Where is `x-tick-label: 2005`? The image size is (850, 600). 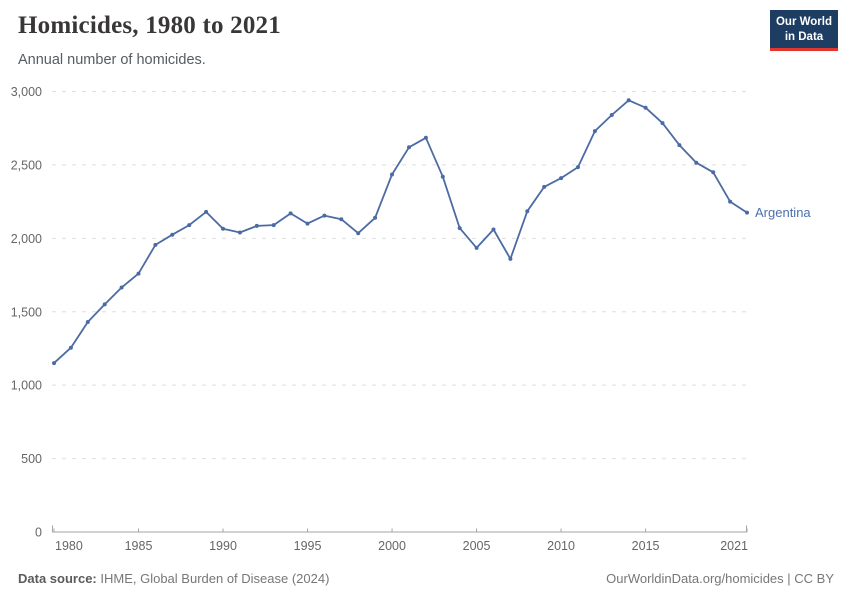
x-tick-label: 2005 is located at coordinates (477, 546).